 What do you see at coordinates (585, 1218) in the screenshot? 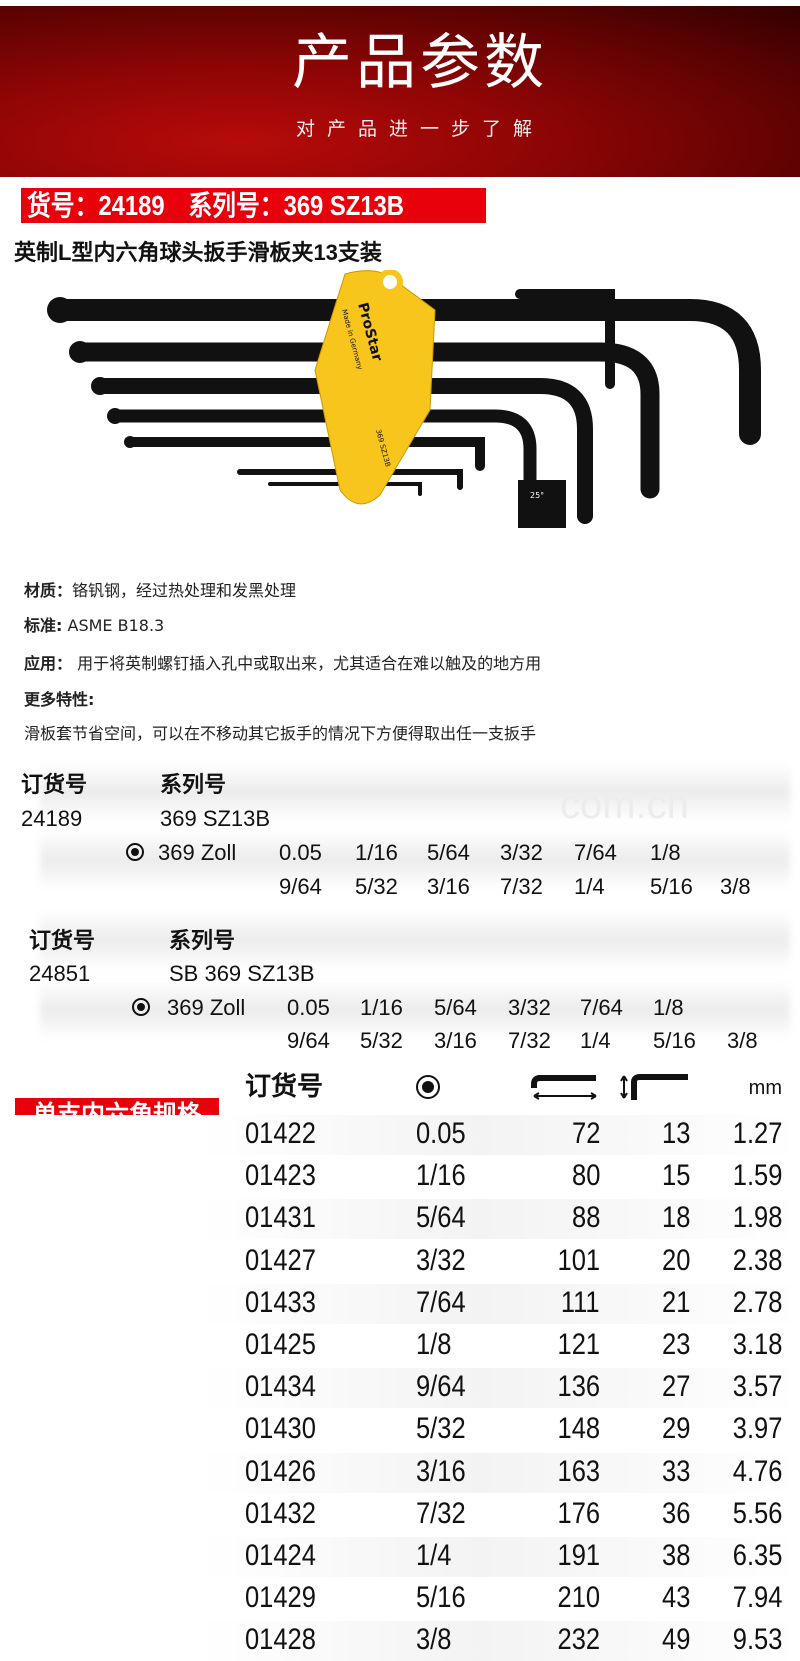
I see `long-arm-length: 88` at bounding box center [585, 1218].